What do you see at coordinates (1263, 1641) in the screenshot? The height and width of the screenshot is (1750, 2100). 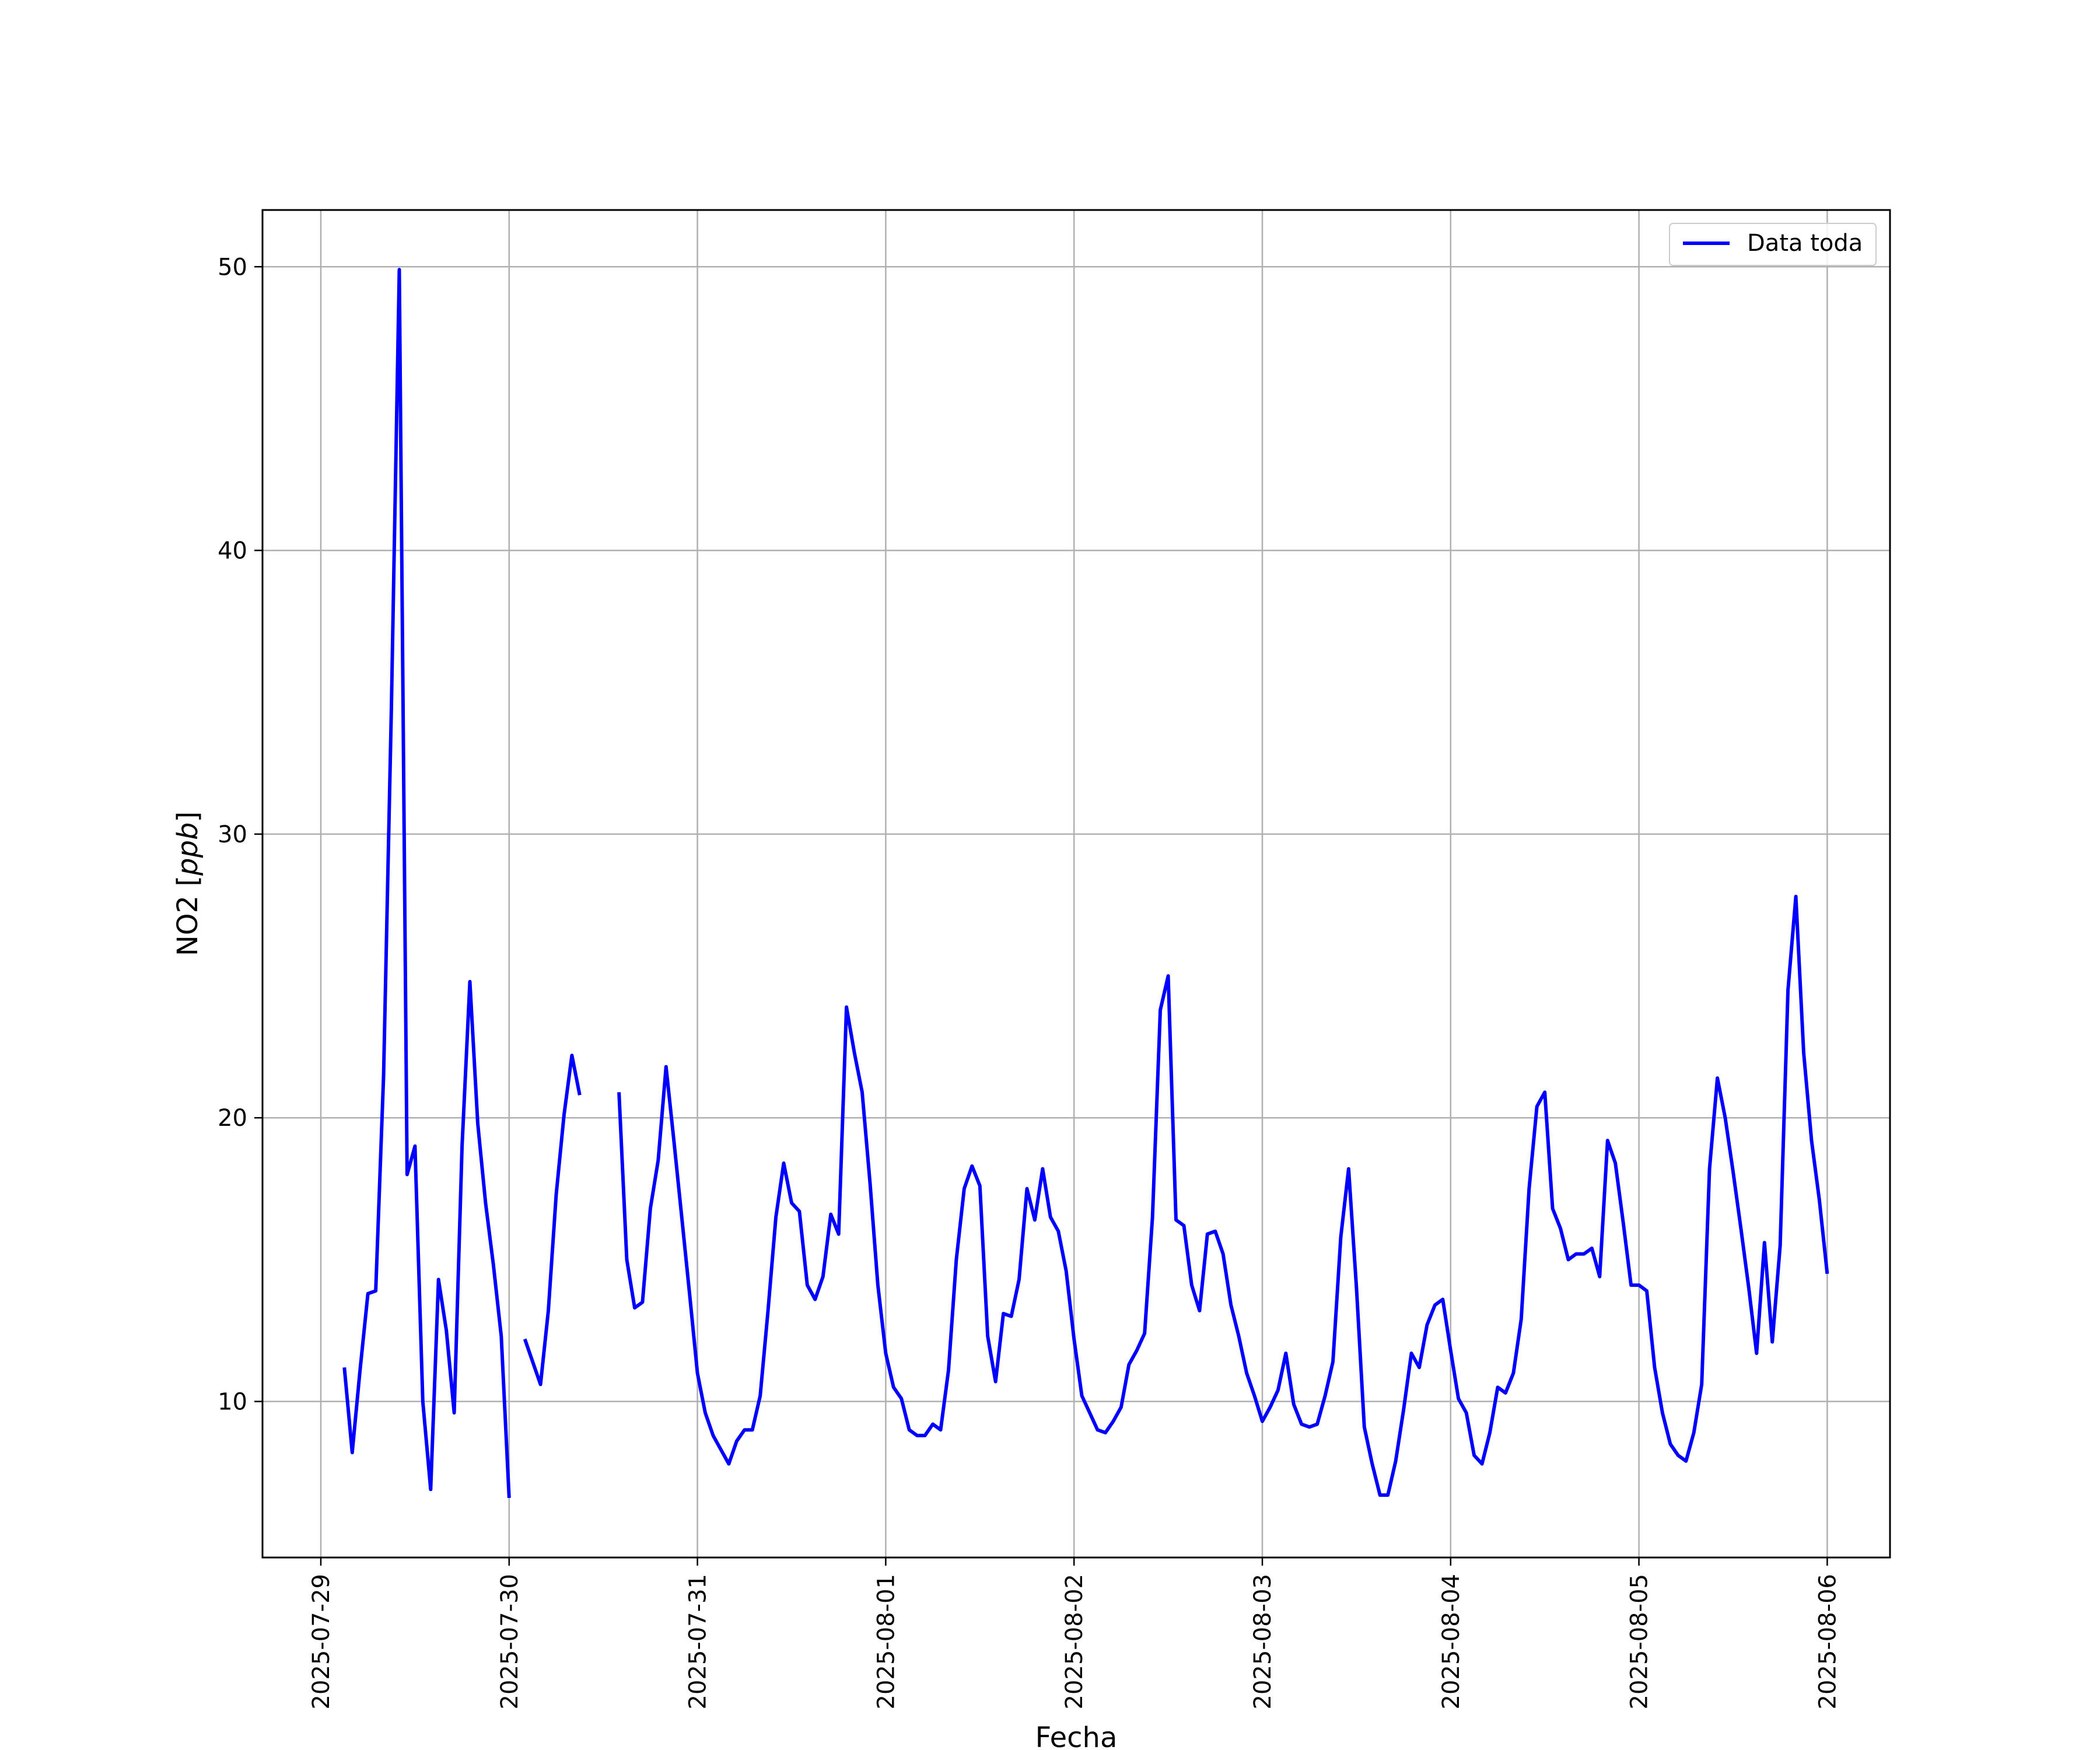 I see `x-tick-label: 2025-08-03` at bounding box center [1263, 1641].